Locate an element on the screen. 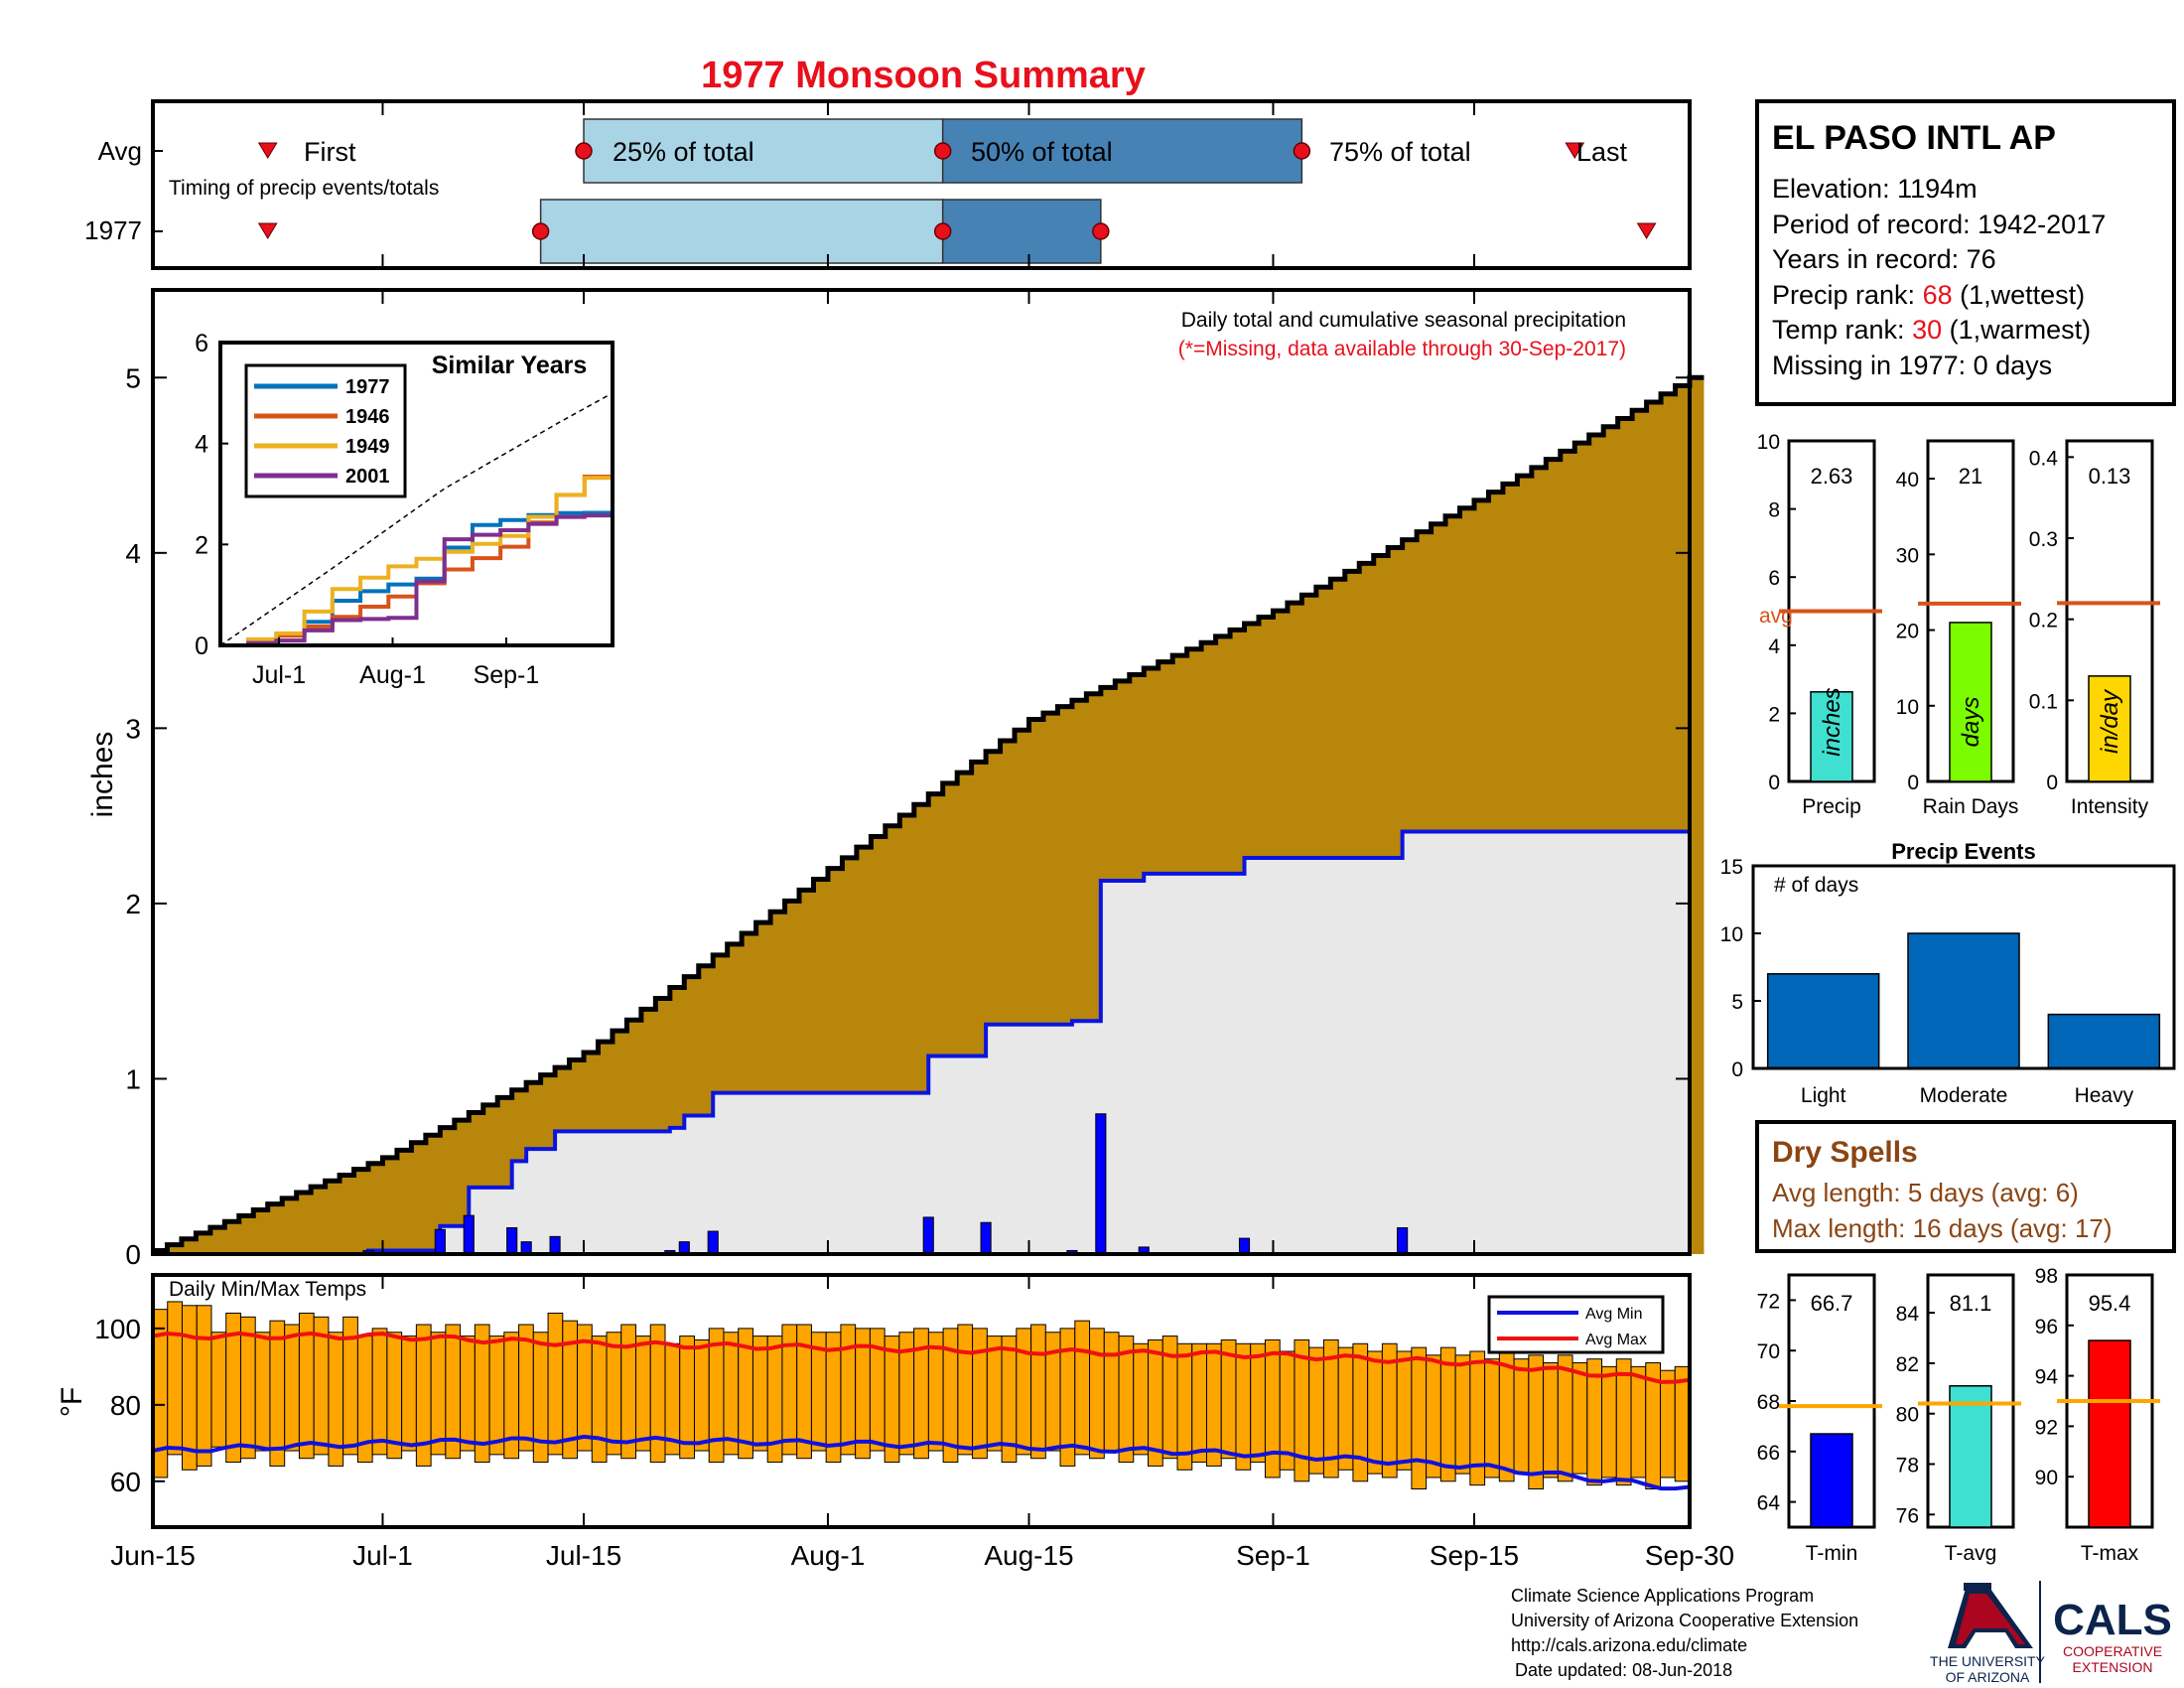  temps-label: Daily Min/Max Temps is located at coordinates (267, 1289).